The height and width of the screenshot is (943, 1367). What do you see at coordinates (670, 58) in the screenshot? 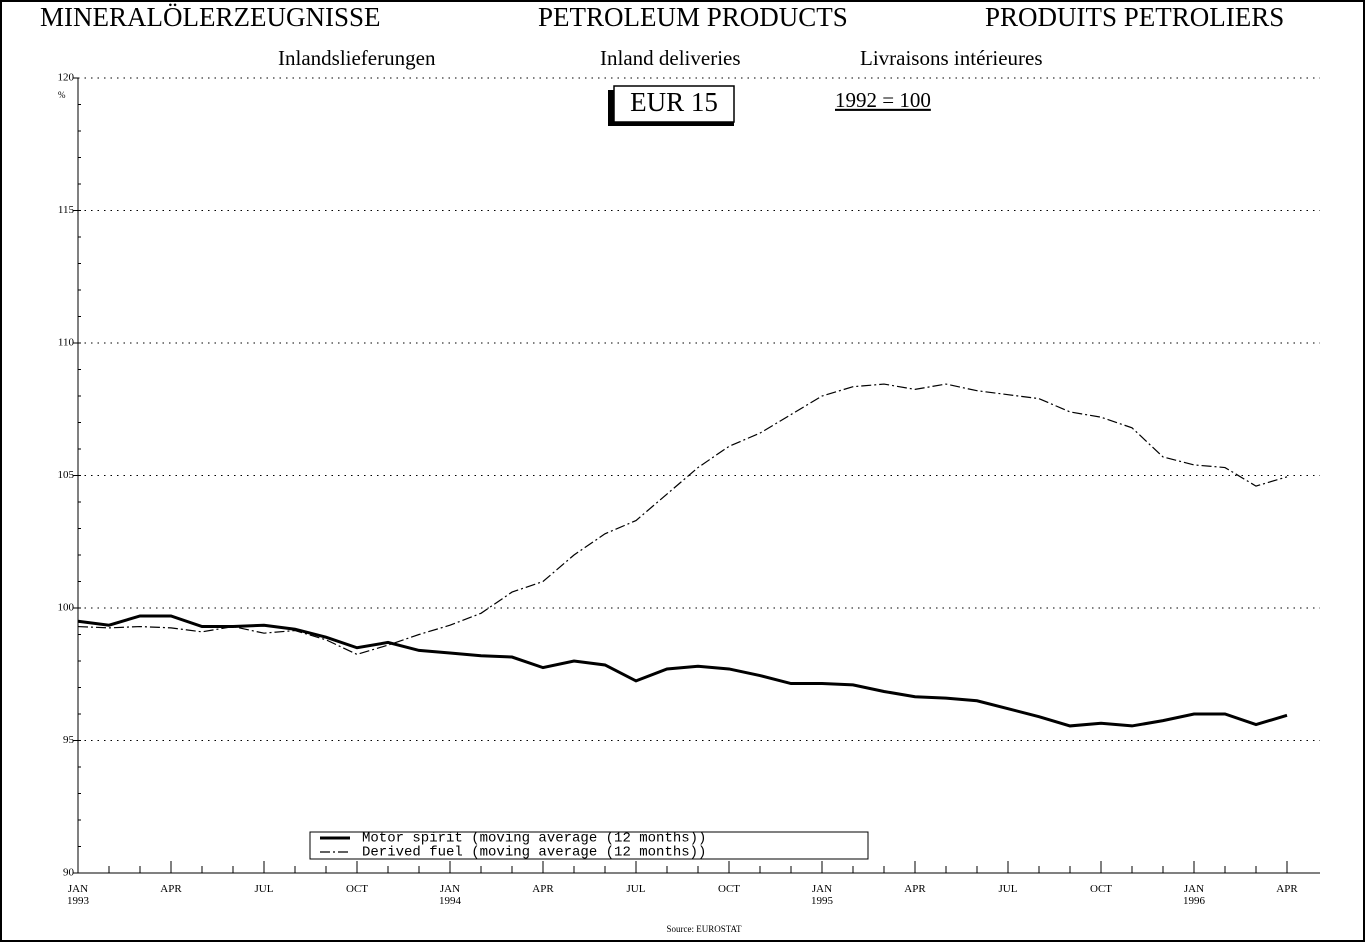
I see `subtitle-en: Inland deliveries` at bounding box center [670, 58].